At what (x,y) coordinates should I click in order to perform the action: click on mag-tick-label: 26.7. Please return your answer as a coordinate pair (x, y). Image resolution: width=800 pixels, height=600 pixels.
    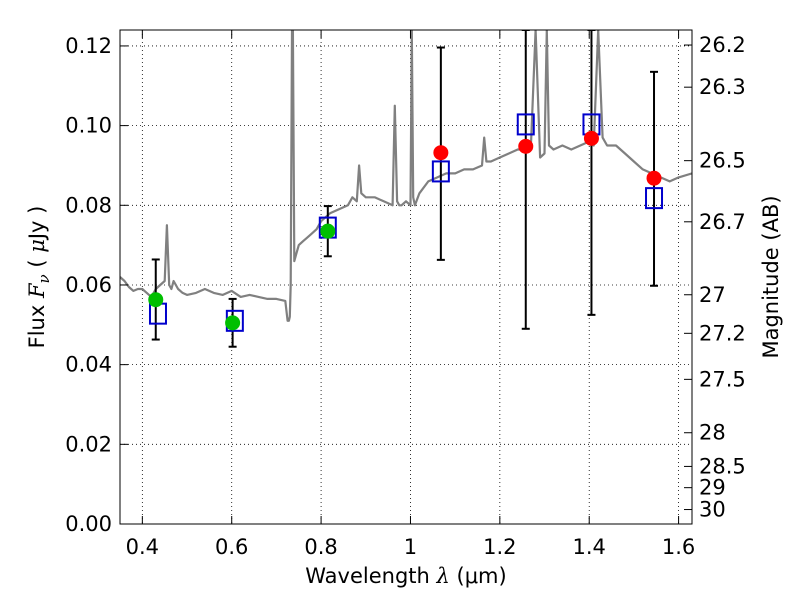
    Looking at the image, I should click on (722, 222).